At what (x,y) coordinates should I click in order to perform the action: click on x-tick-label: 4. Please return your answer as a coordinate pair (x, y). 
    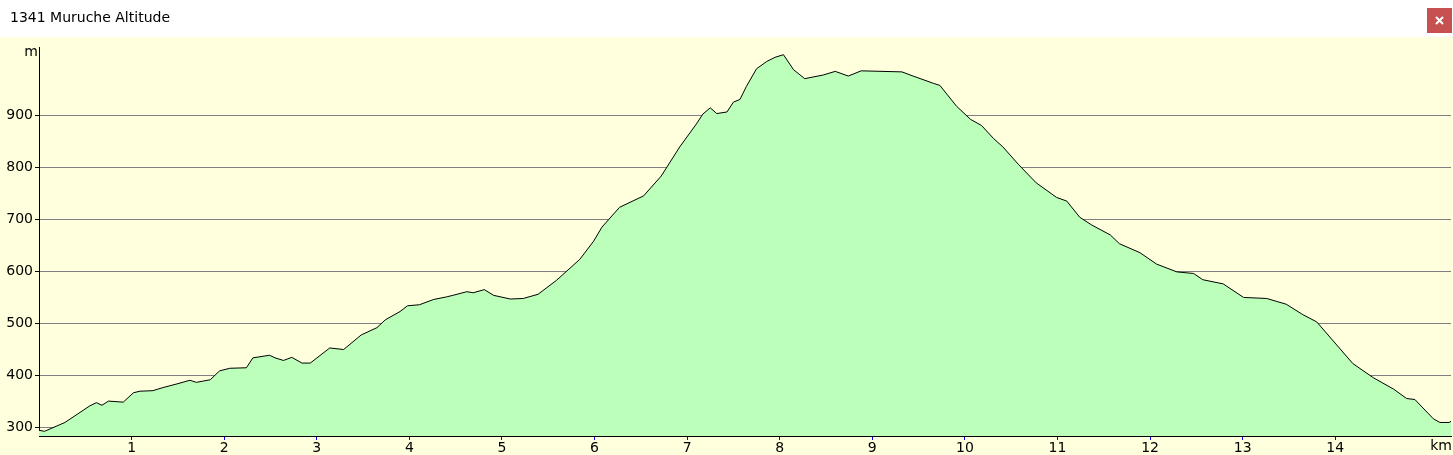
    Looking at the image, I should click on (409, 447).